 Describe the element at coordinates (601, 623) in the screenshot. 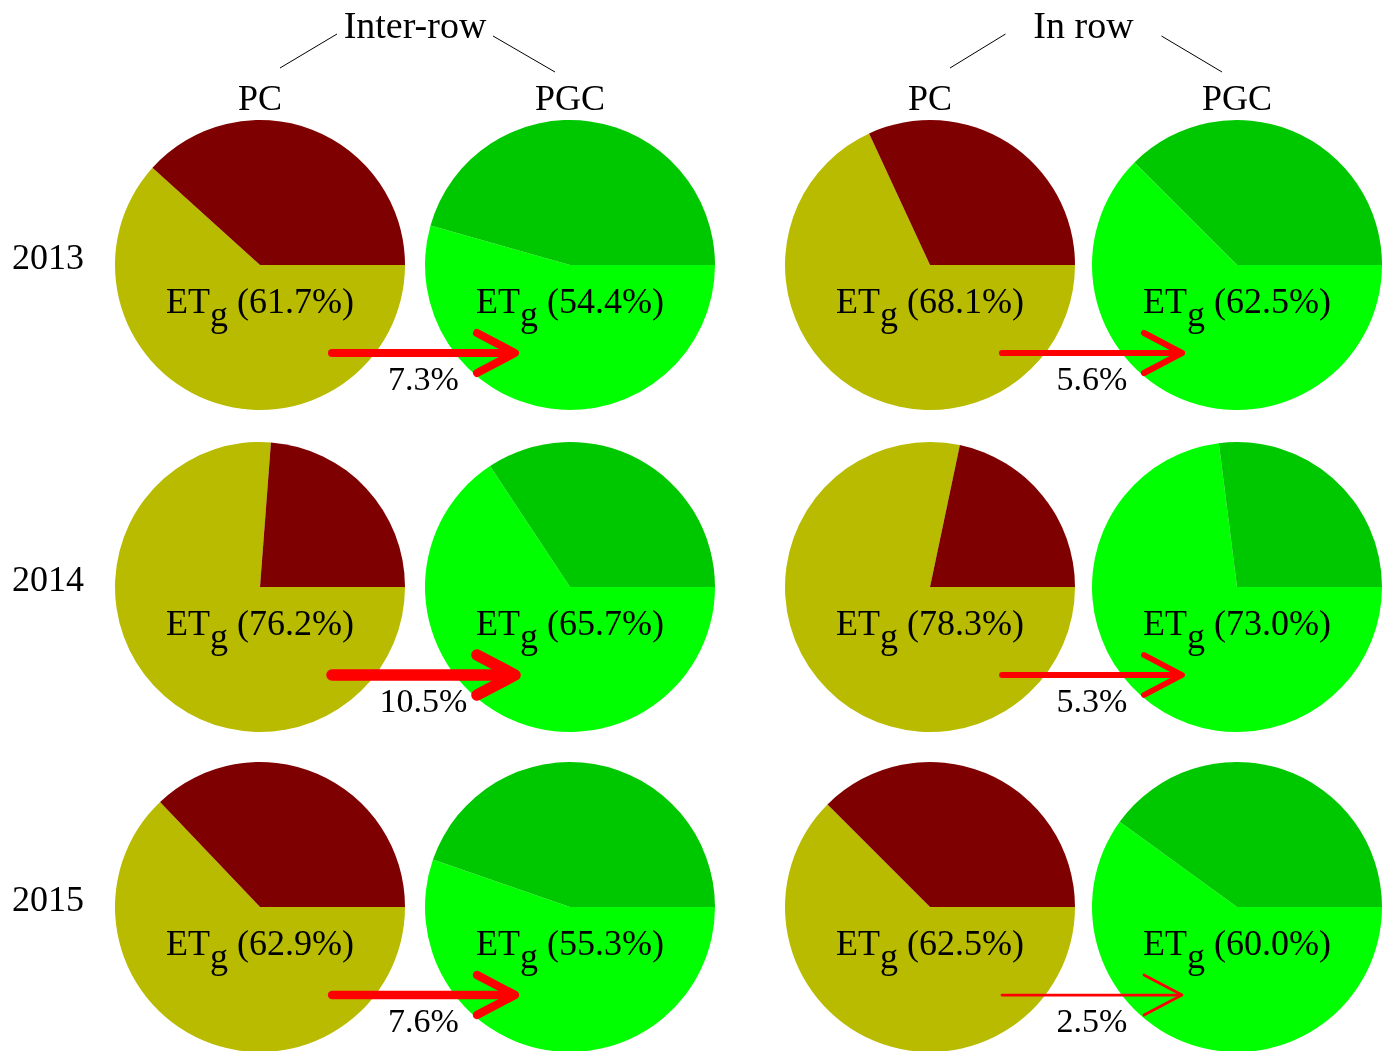

I see `data-label: (65.7%)` at that location.